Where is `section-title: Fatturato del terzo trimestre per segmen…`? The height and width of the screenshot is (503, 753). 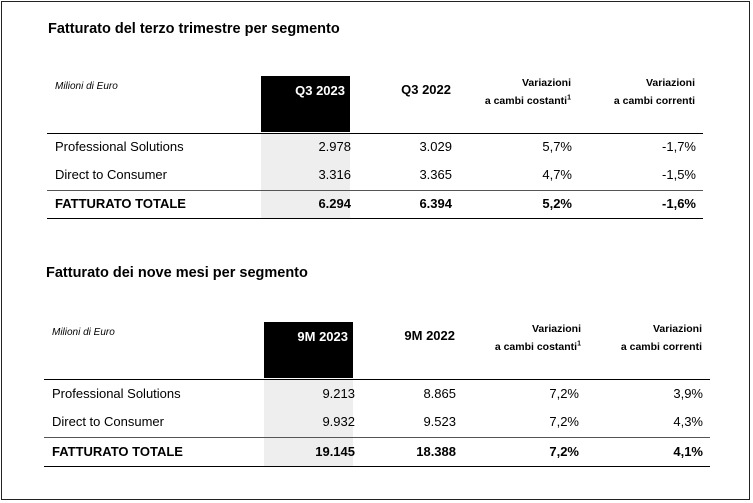 section-title: Fatturato del terzo trimestre per segmen… is located at coordinates (194, 29).